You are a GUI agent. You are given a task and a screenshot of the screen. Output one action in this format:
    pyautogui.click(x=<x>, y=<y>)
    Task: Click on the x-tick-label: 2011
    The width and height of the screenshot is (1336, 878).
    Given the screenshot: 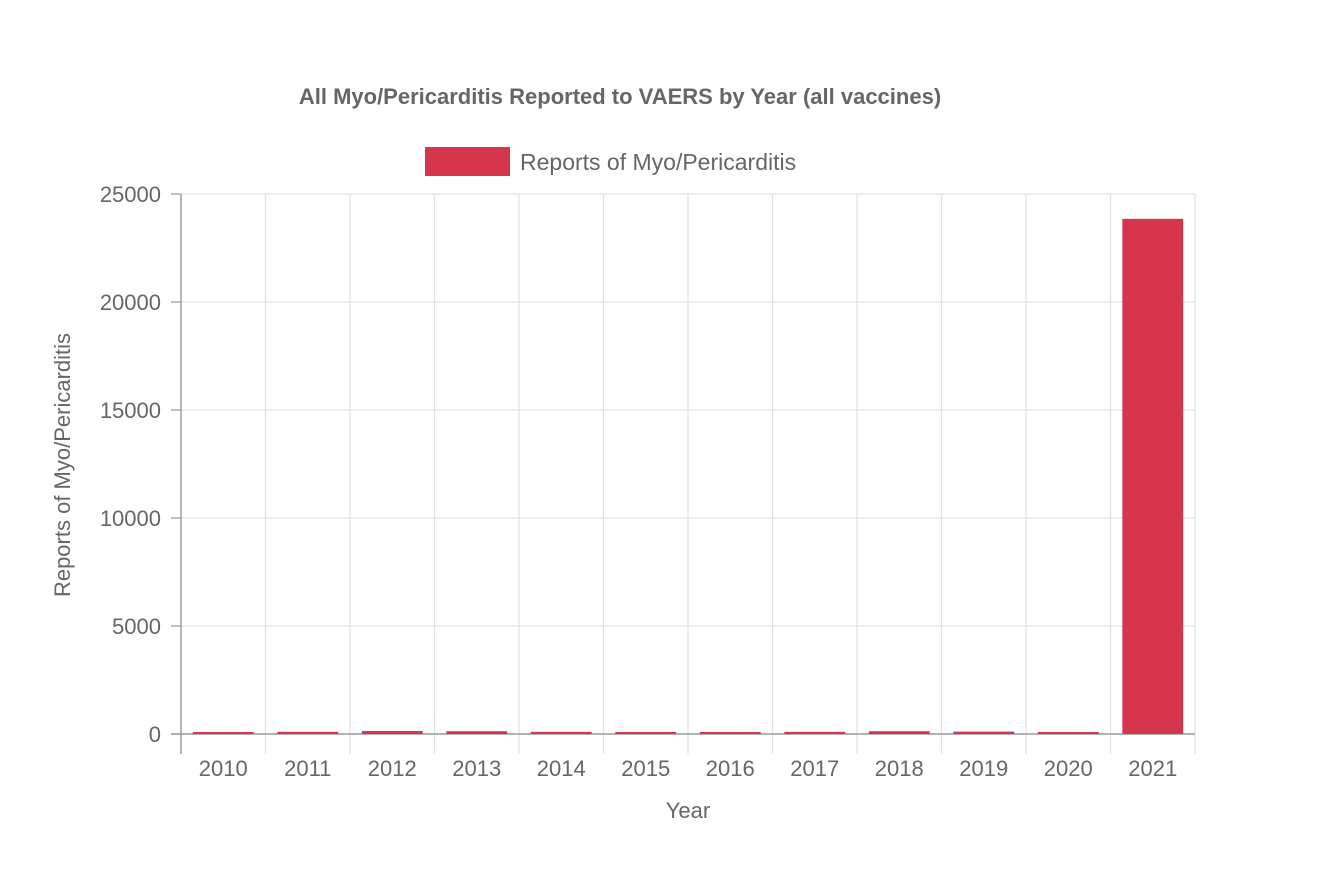 What is the action you would take?
    pyautogui.click(x=307, y=768)
    